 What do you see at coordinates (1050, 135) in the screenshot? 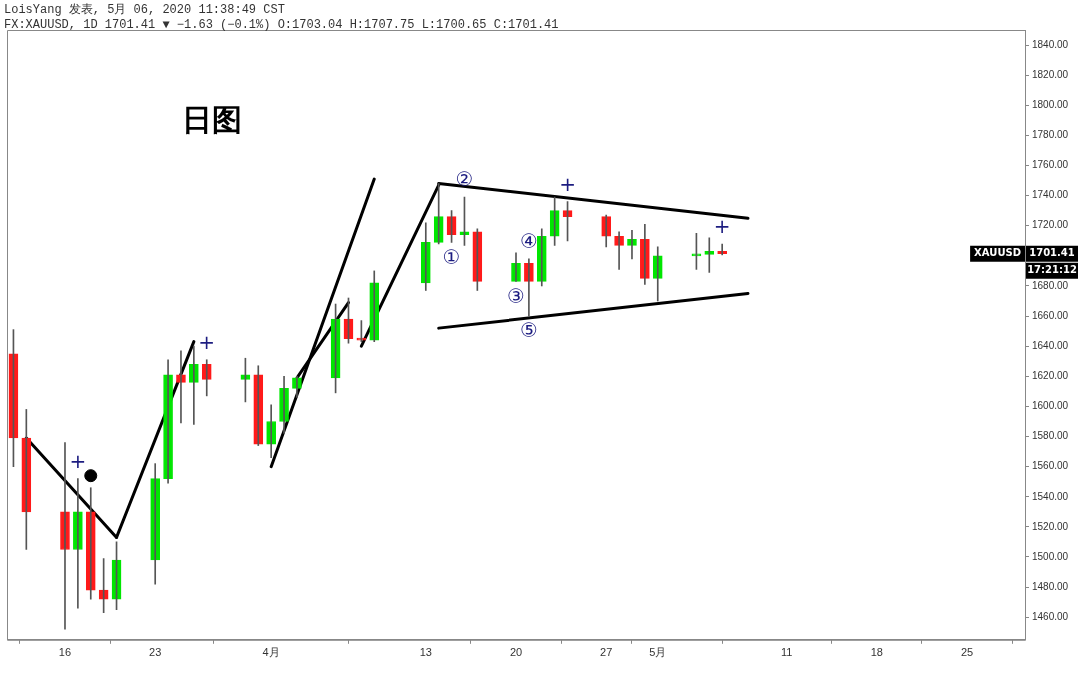
I see `y-tick-label: 1780.00` at bounding box center [1050, 135].